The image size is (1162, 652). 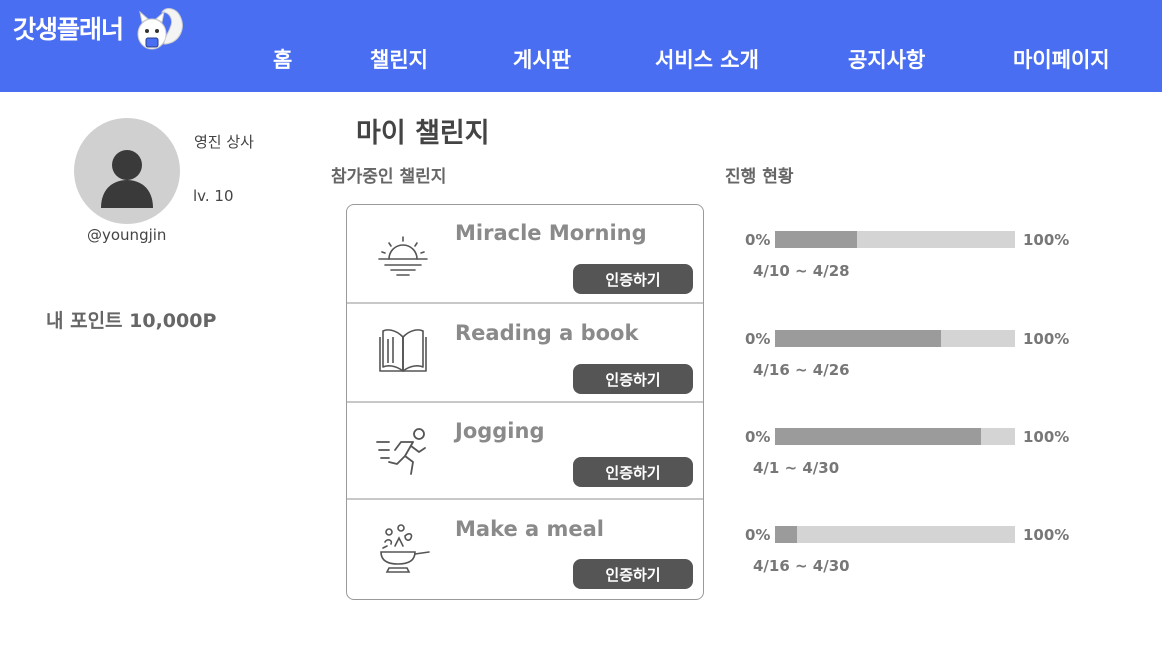 What do you see at coordinates (500, 431) in the screenshot?
I see `challenge-title: Jogging` at bounding box center [500, 431].